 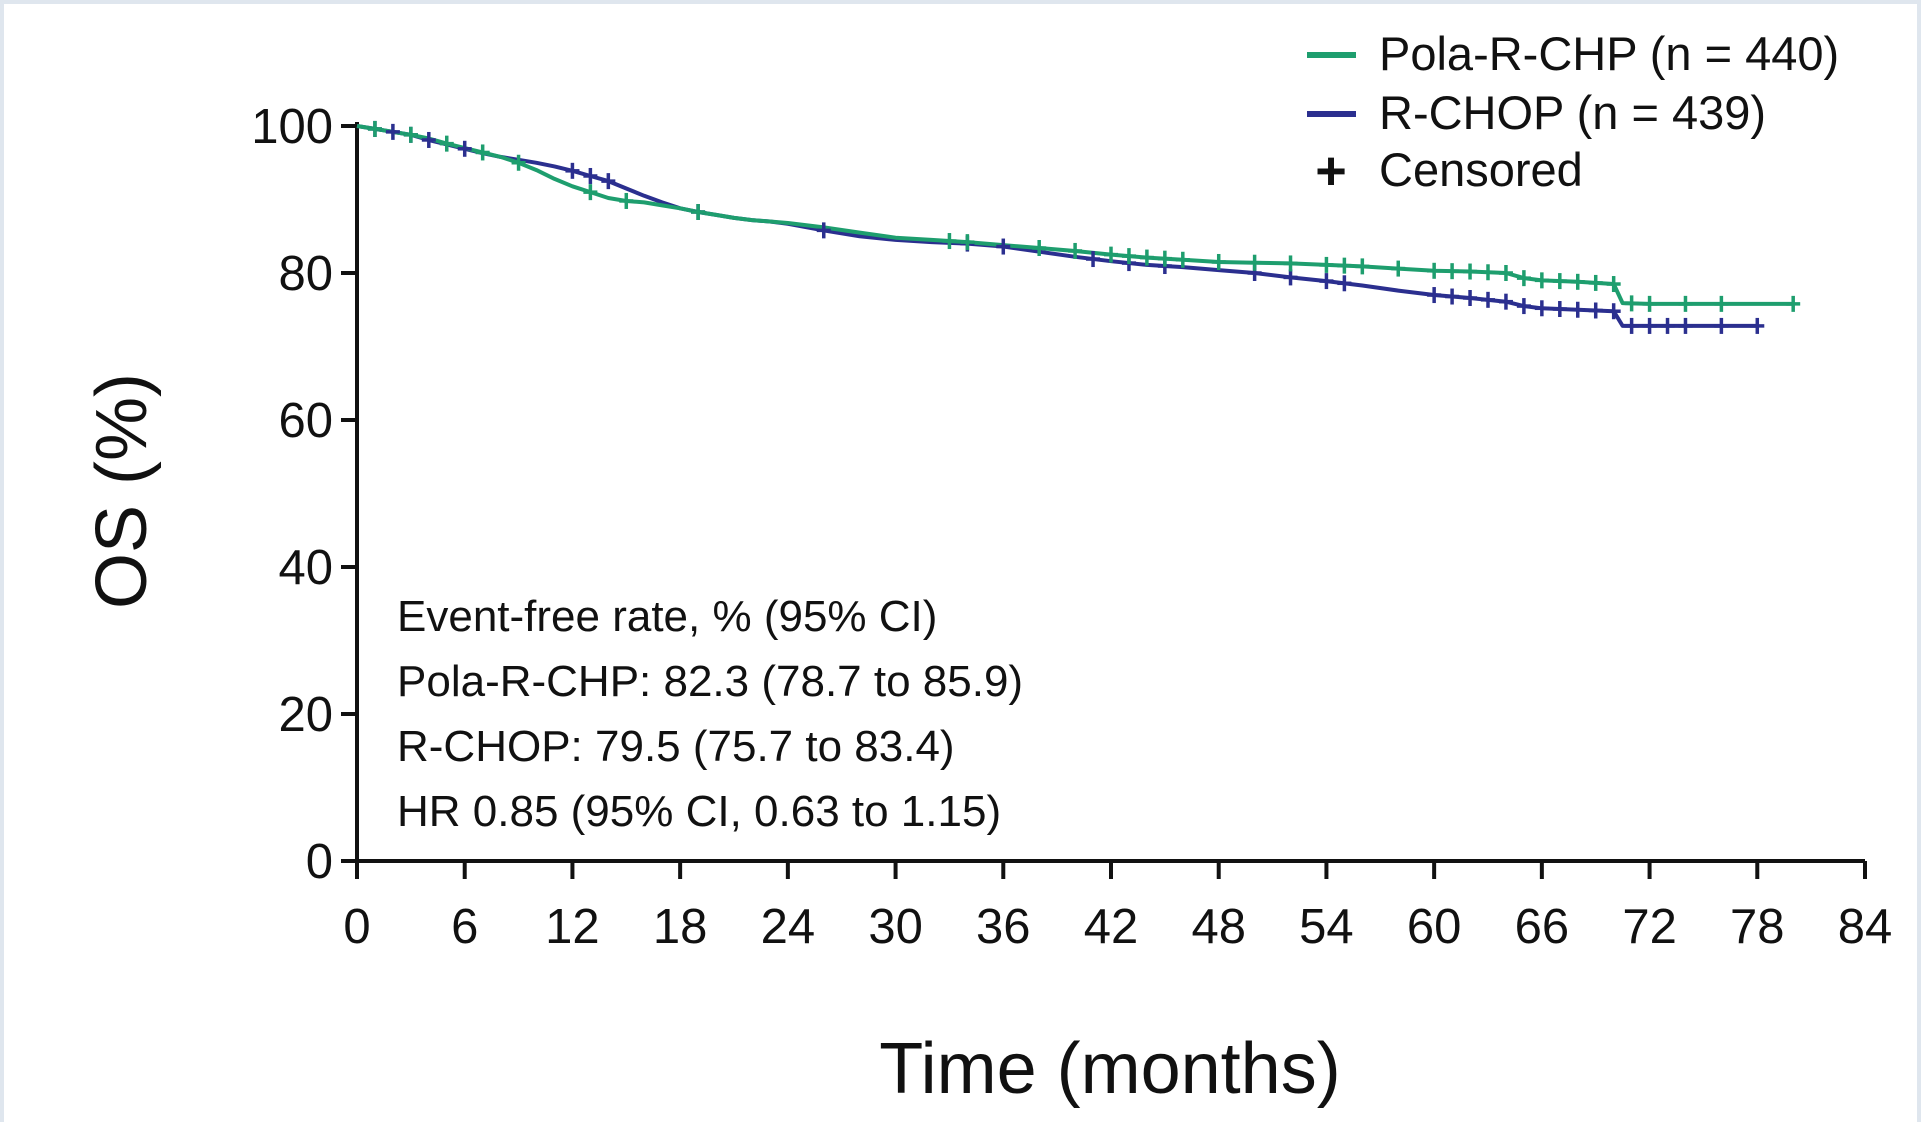 What do you see at coordinates (667, 616) in the screenshot?
I see `annotation-line-1: Event-free rate, % (95% CI)` at bounding box center [667, 616].